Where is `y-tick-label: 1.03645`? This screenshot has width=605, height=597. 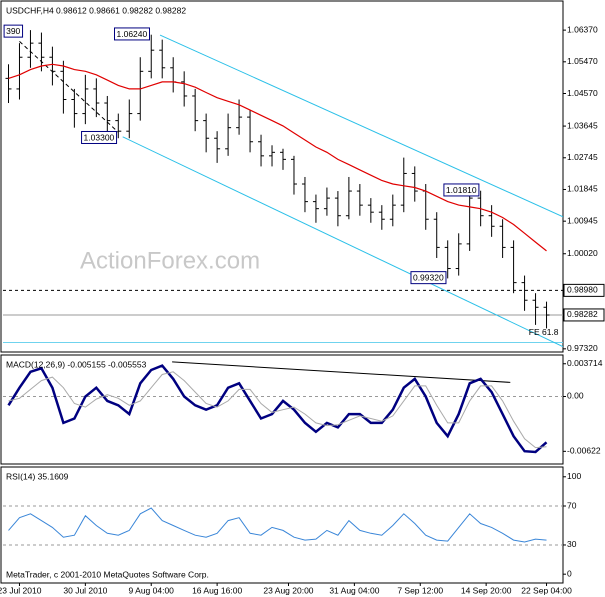 y-tick-label: 1.03645 is located at coordinates (582, 125).